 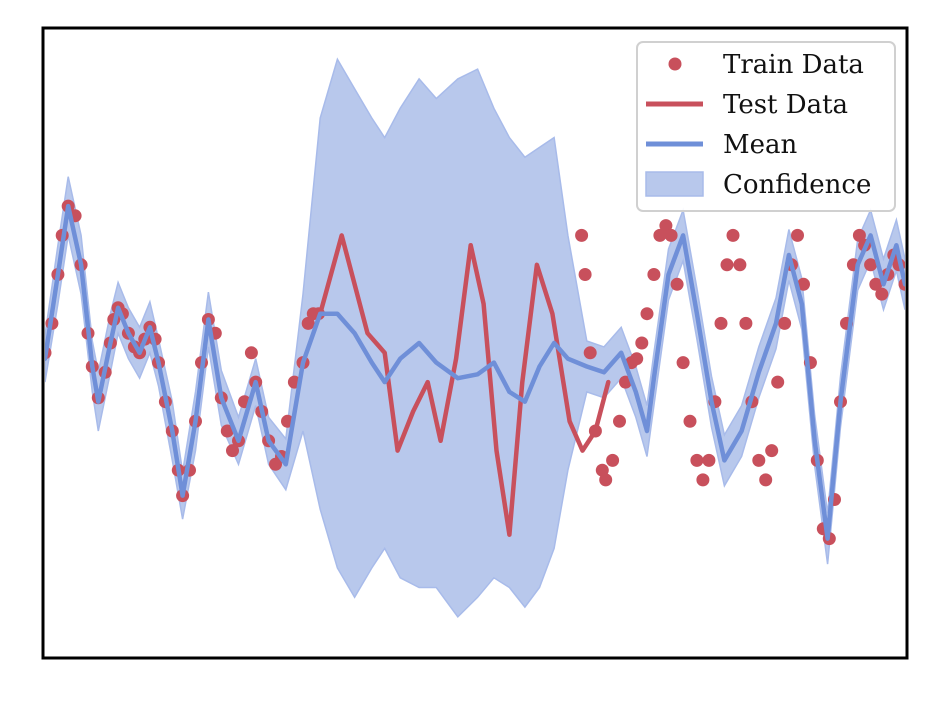 I want to click on legend: Train Data Test Data Mean Confidence, so click(x=766, y=126).